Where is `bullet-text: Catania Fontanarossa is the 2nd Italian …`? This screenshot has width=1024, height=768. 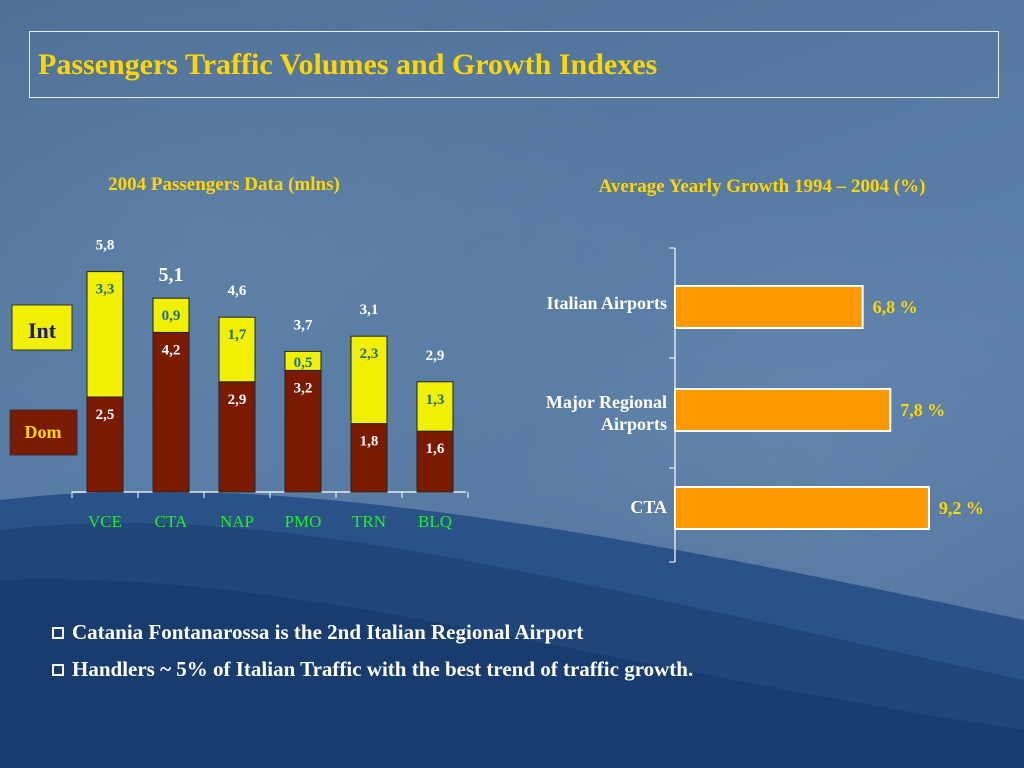 bullet-text: Catania Fontanarossa is the 2nd Italian … is located at coordinates (328, 632).